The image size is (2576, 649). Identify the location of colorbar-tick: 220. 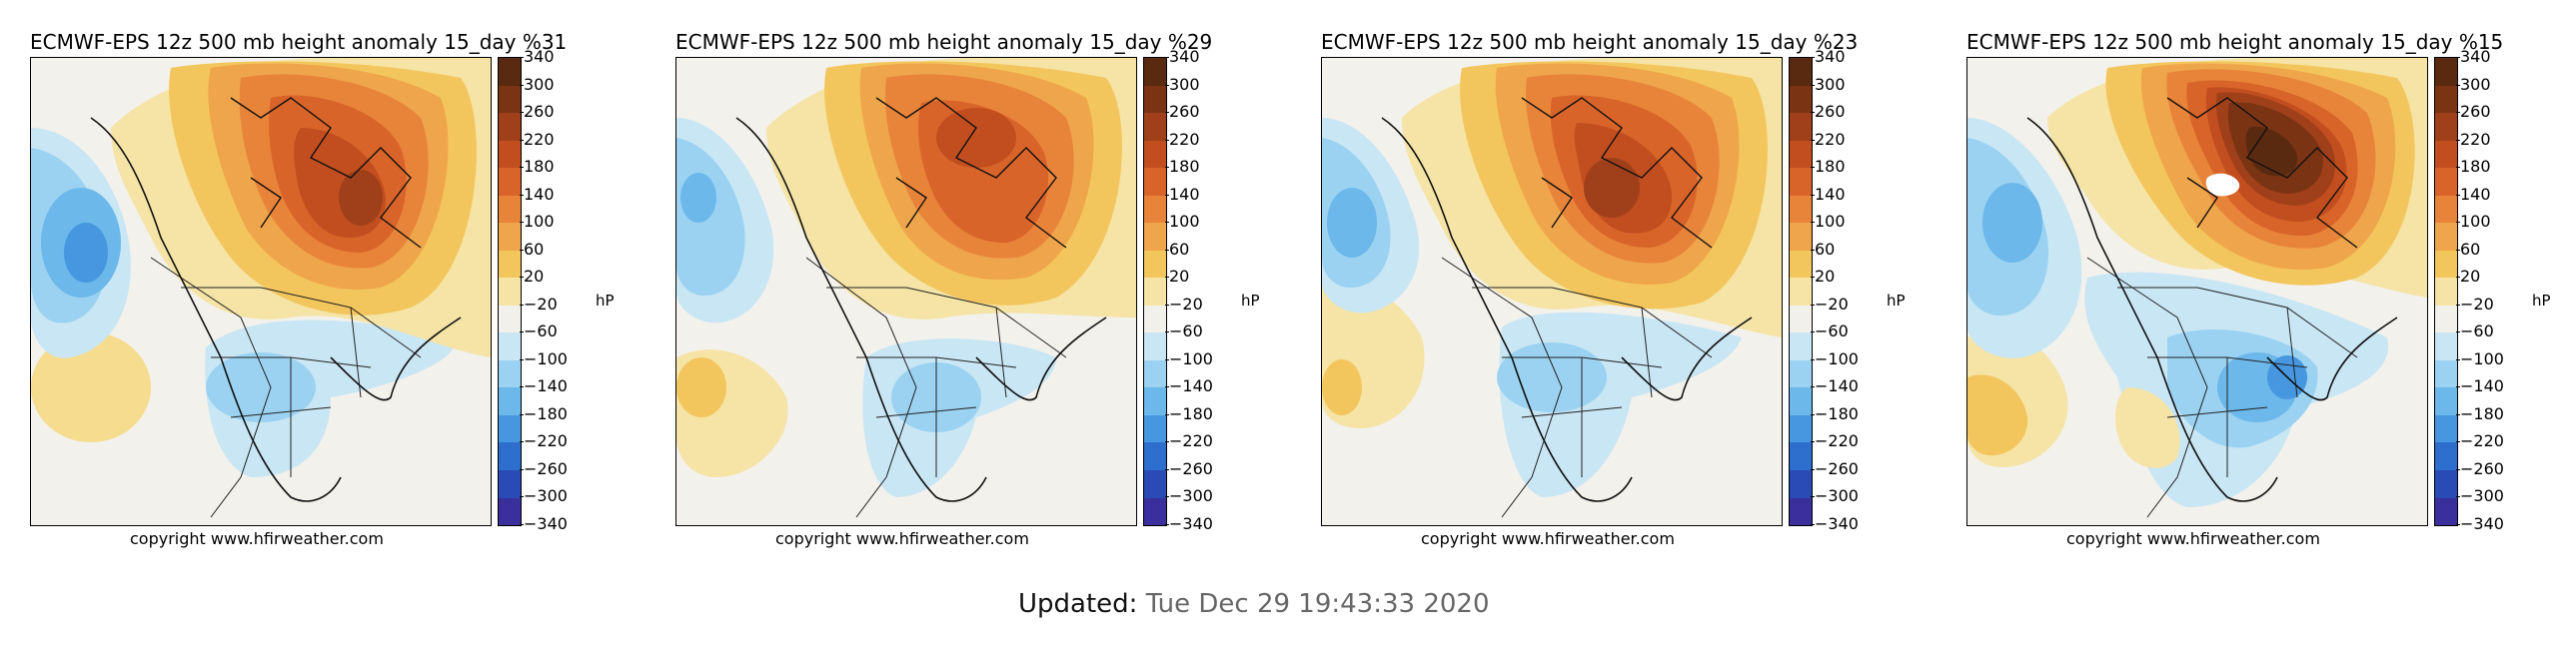
(2473, 139).